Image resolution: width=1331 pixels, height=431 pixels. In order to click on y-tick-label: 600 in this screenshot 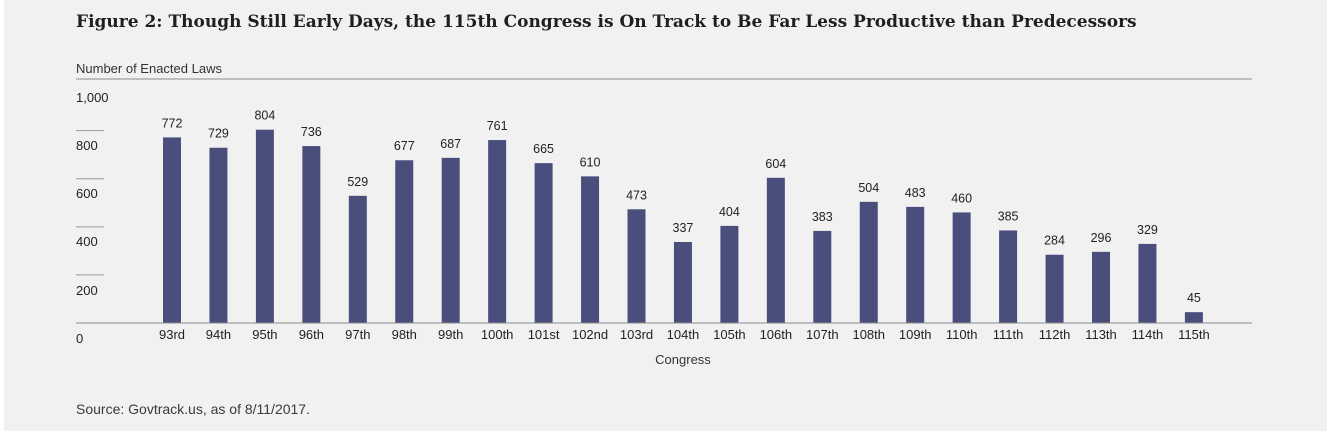, I will do `click(87, 193)`.